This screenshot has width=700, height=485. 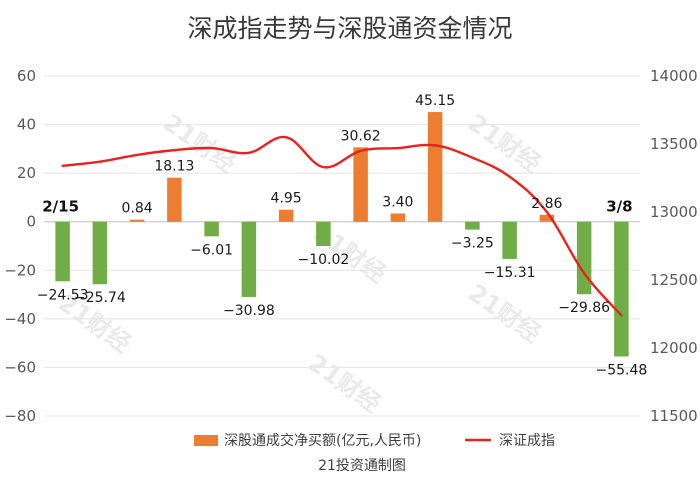 I want to click on left-tick-label: −40, so click(x=20, y=319).